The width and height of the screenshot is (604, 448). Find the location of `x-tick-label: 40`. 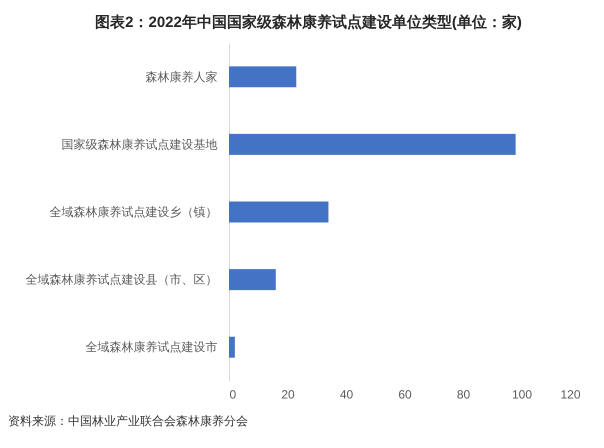

x-tick-label: 40 is located at coordinates (347, 395).